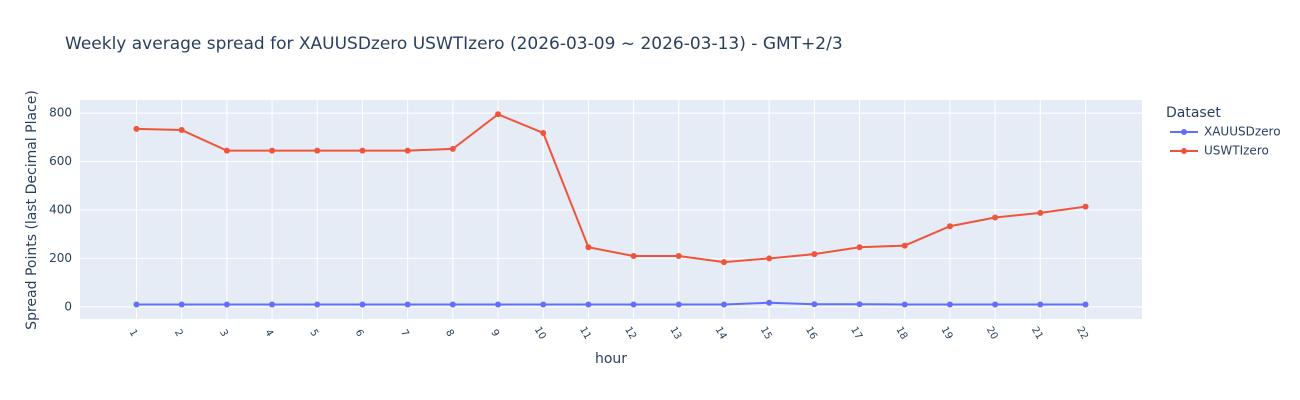  Describe the element at coordinates (133, 333) in the screenshot. I see `x-tick-label: 1` at that location.